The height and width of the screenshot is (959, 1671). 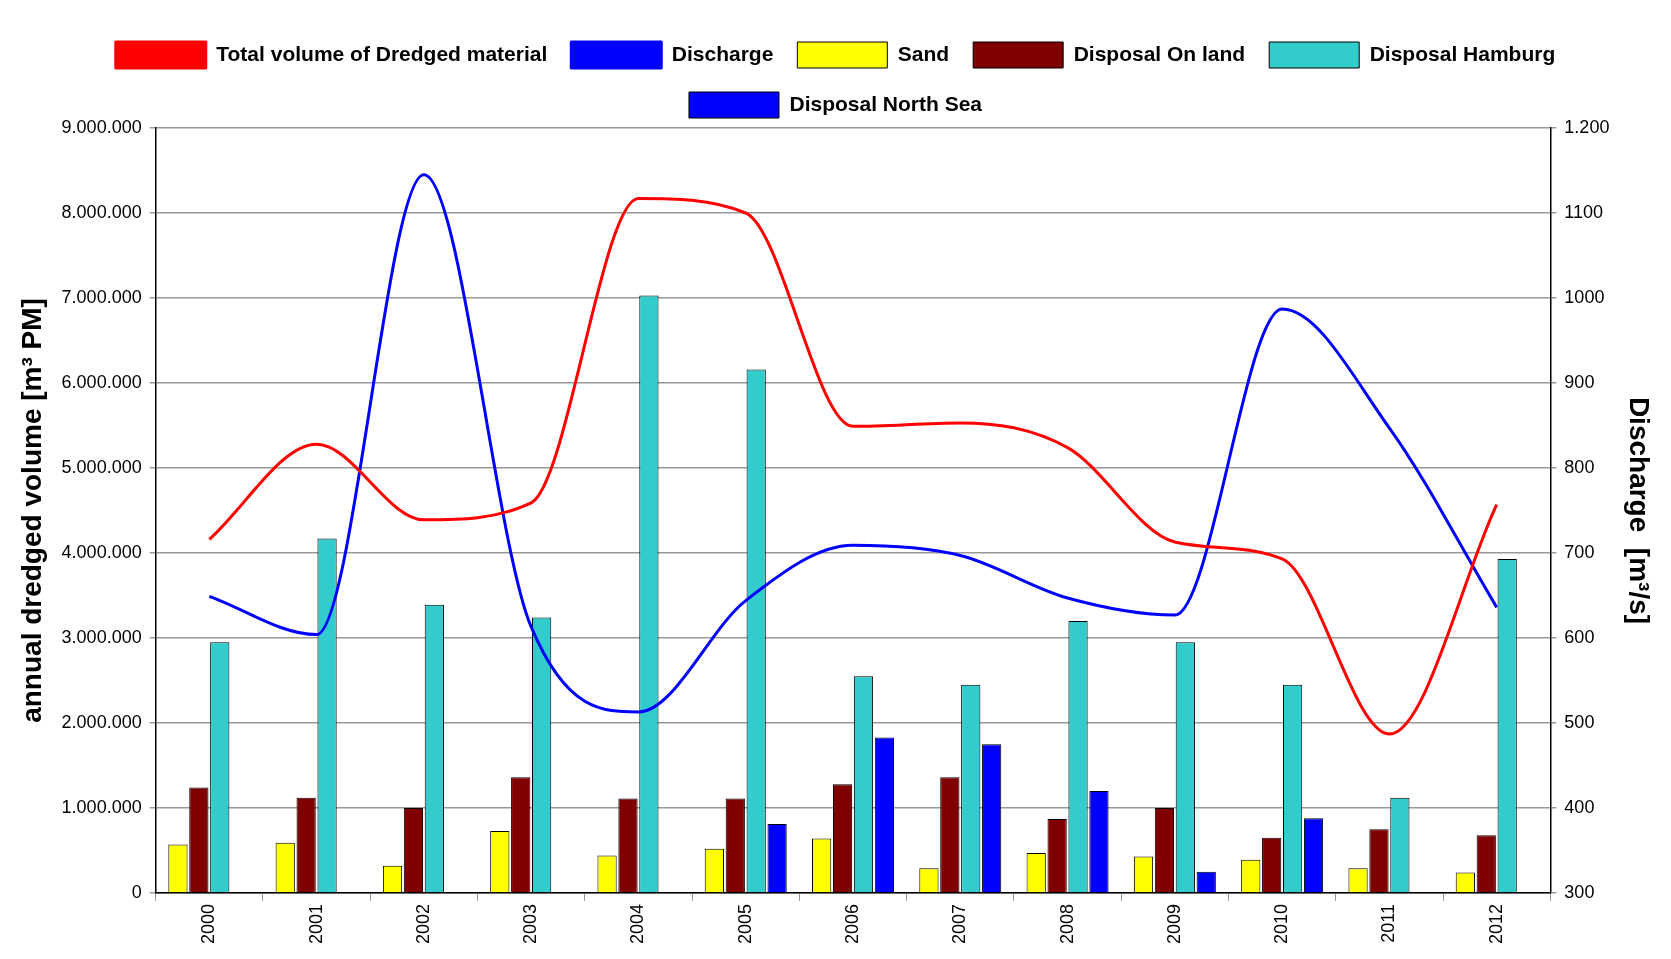 I want to click on legend-label: Disposal North Sea, so click(x=886, y=103).